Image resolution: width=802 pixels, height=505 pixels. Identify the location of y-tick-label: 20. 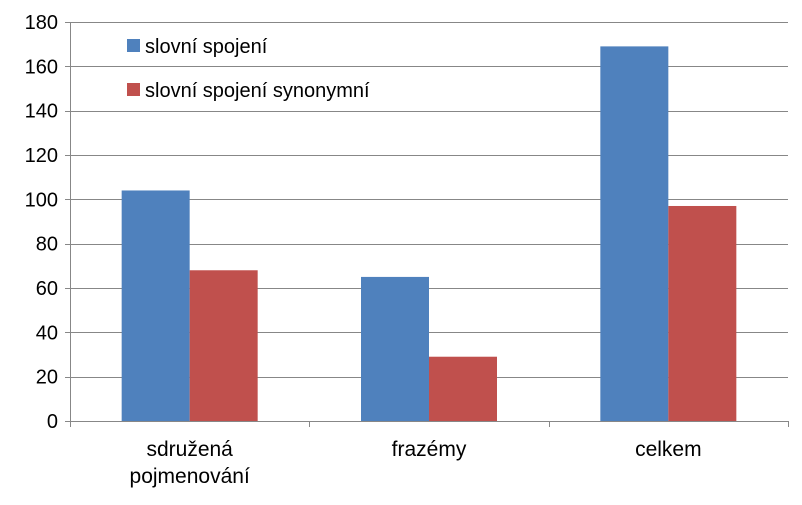
(47, 378).